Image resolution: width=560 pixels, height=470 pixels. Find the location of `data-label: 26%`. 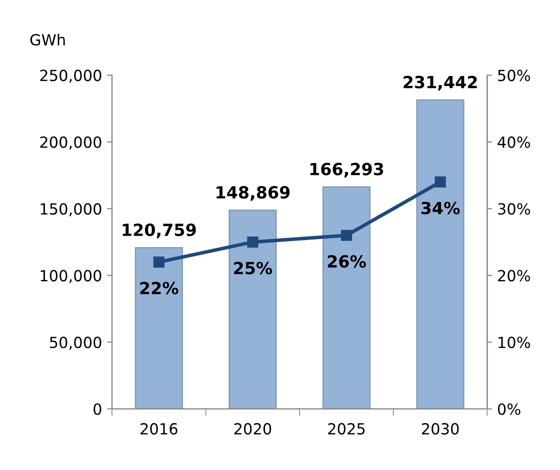

data-label: 26% is located at coordinates (347, 261).